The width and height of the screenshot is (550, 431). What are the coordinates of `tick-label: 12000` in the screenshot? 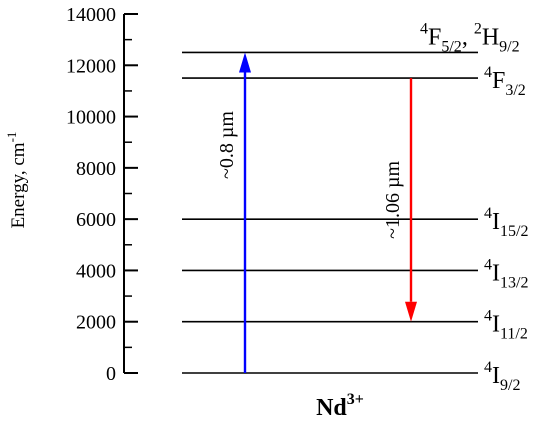 It's located at (91, 66).